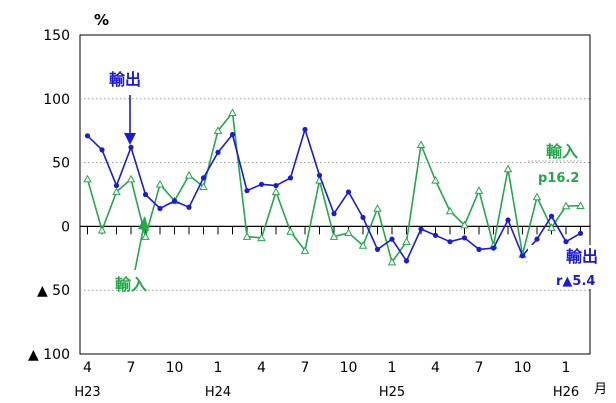 The width and height of the screenshot is (616, 403). Describe the element at coordinates (582, 256) in the screenshot. I see `annotation-export-right: 輸出` at that location.